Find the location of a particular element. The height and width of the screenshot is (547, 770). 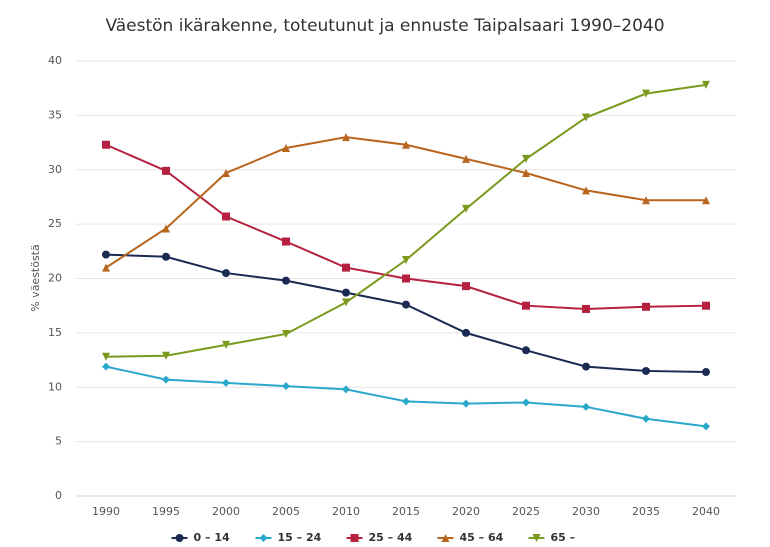

legend-label: 65 – is located at coordinates (563, 537).